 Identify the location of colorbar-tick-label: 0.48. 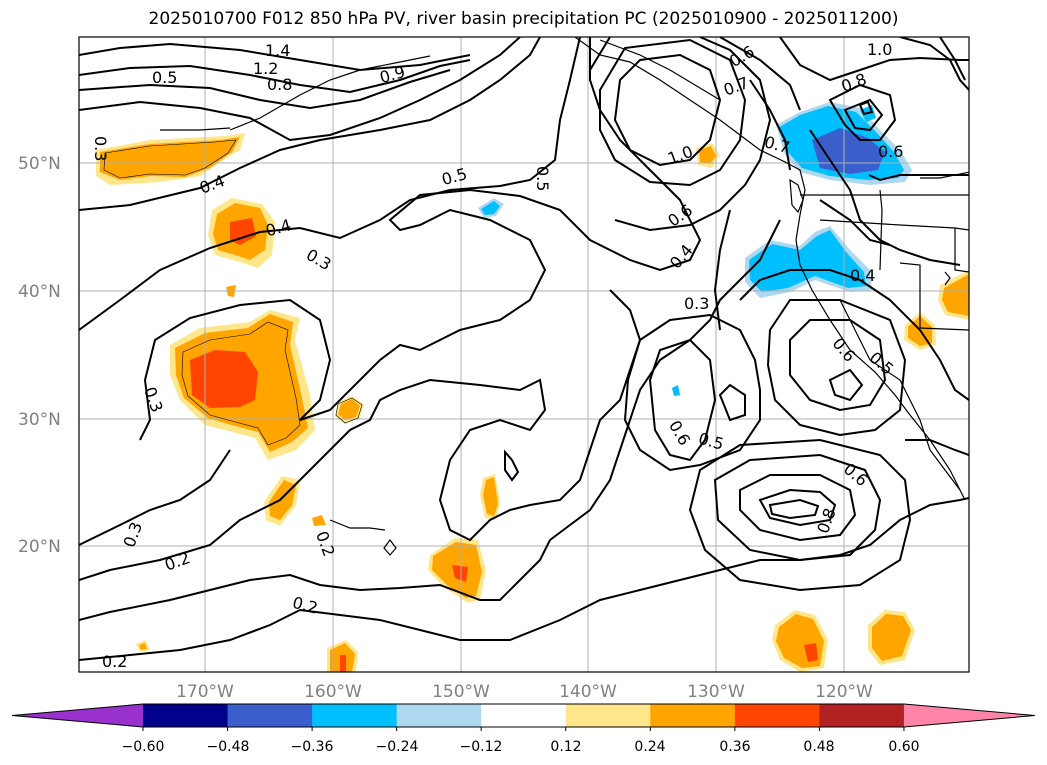
(818, 747).